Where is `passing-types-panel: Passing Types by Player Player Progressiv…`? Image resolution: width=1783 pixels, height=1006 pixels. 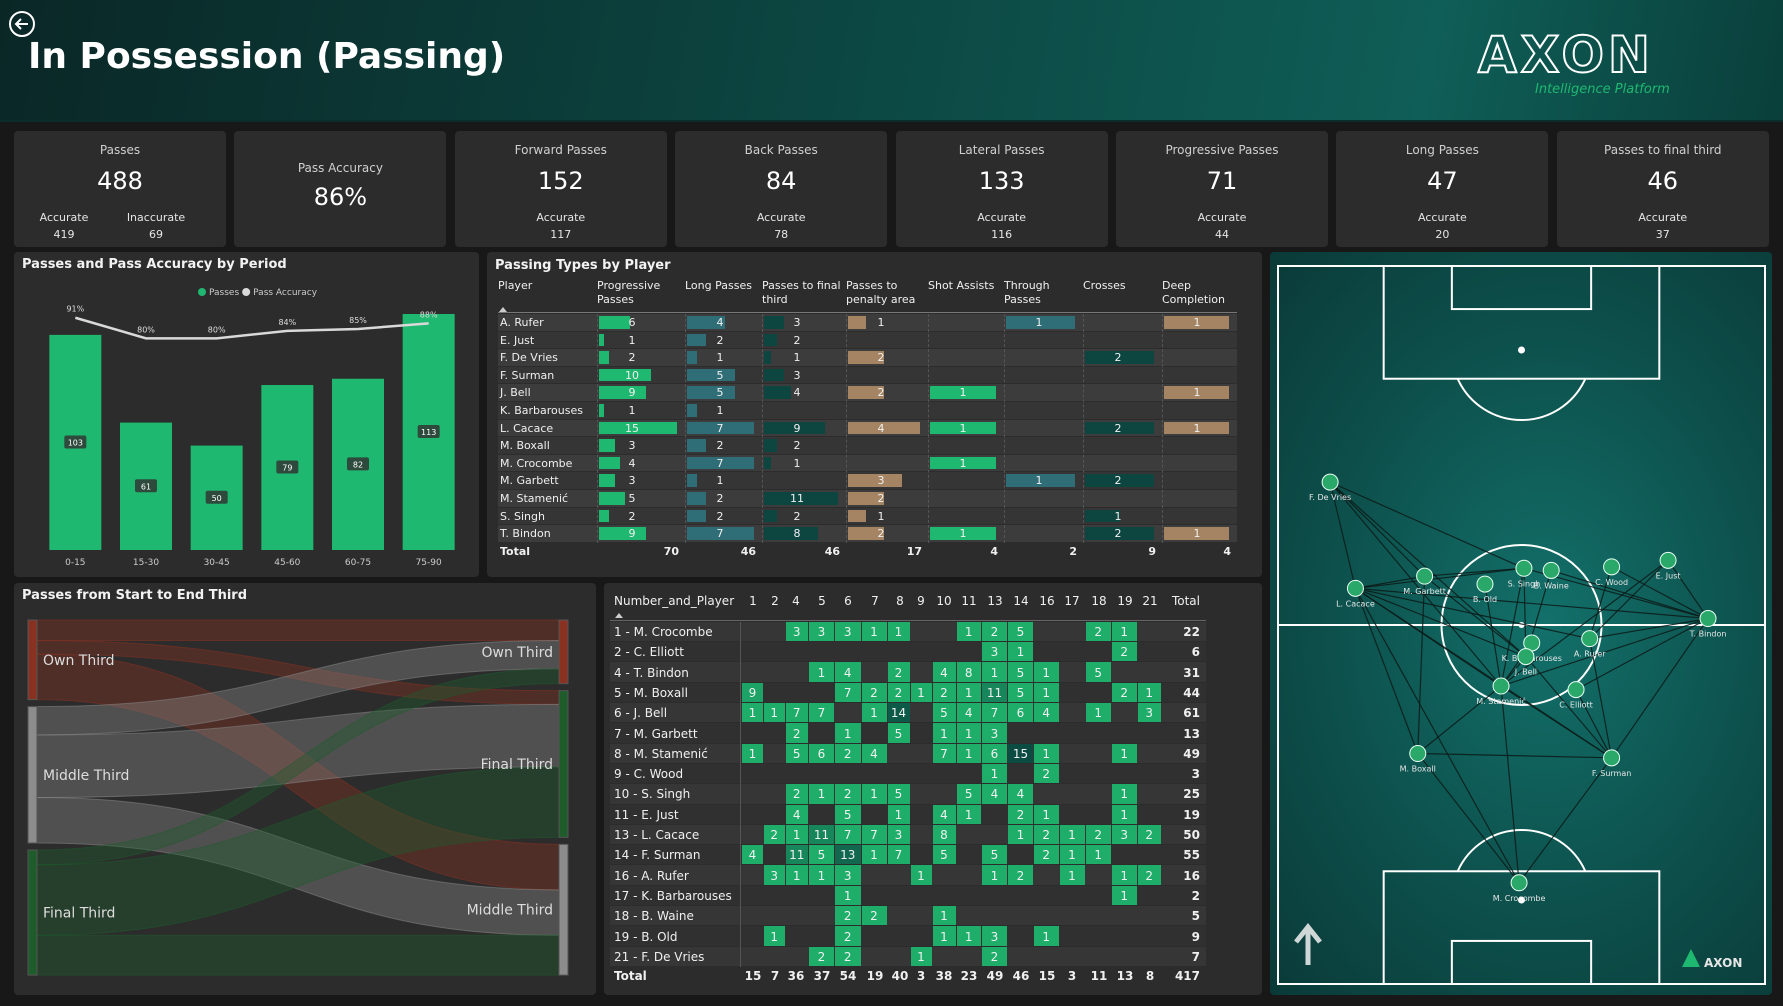
passing-types-panel: Passing Types by Player Player Progressiv… is located at coordinates (874, 414).